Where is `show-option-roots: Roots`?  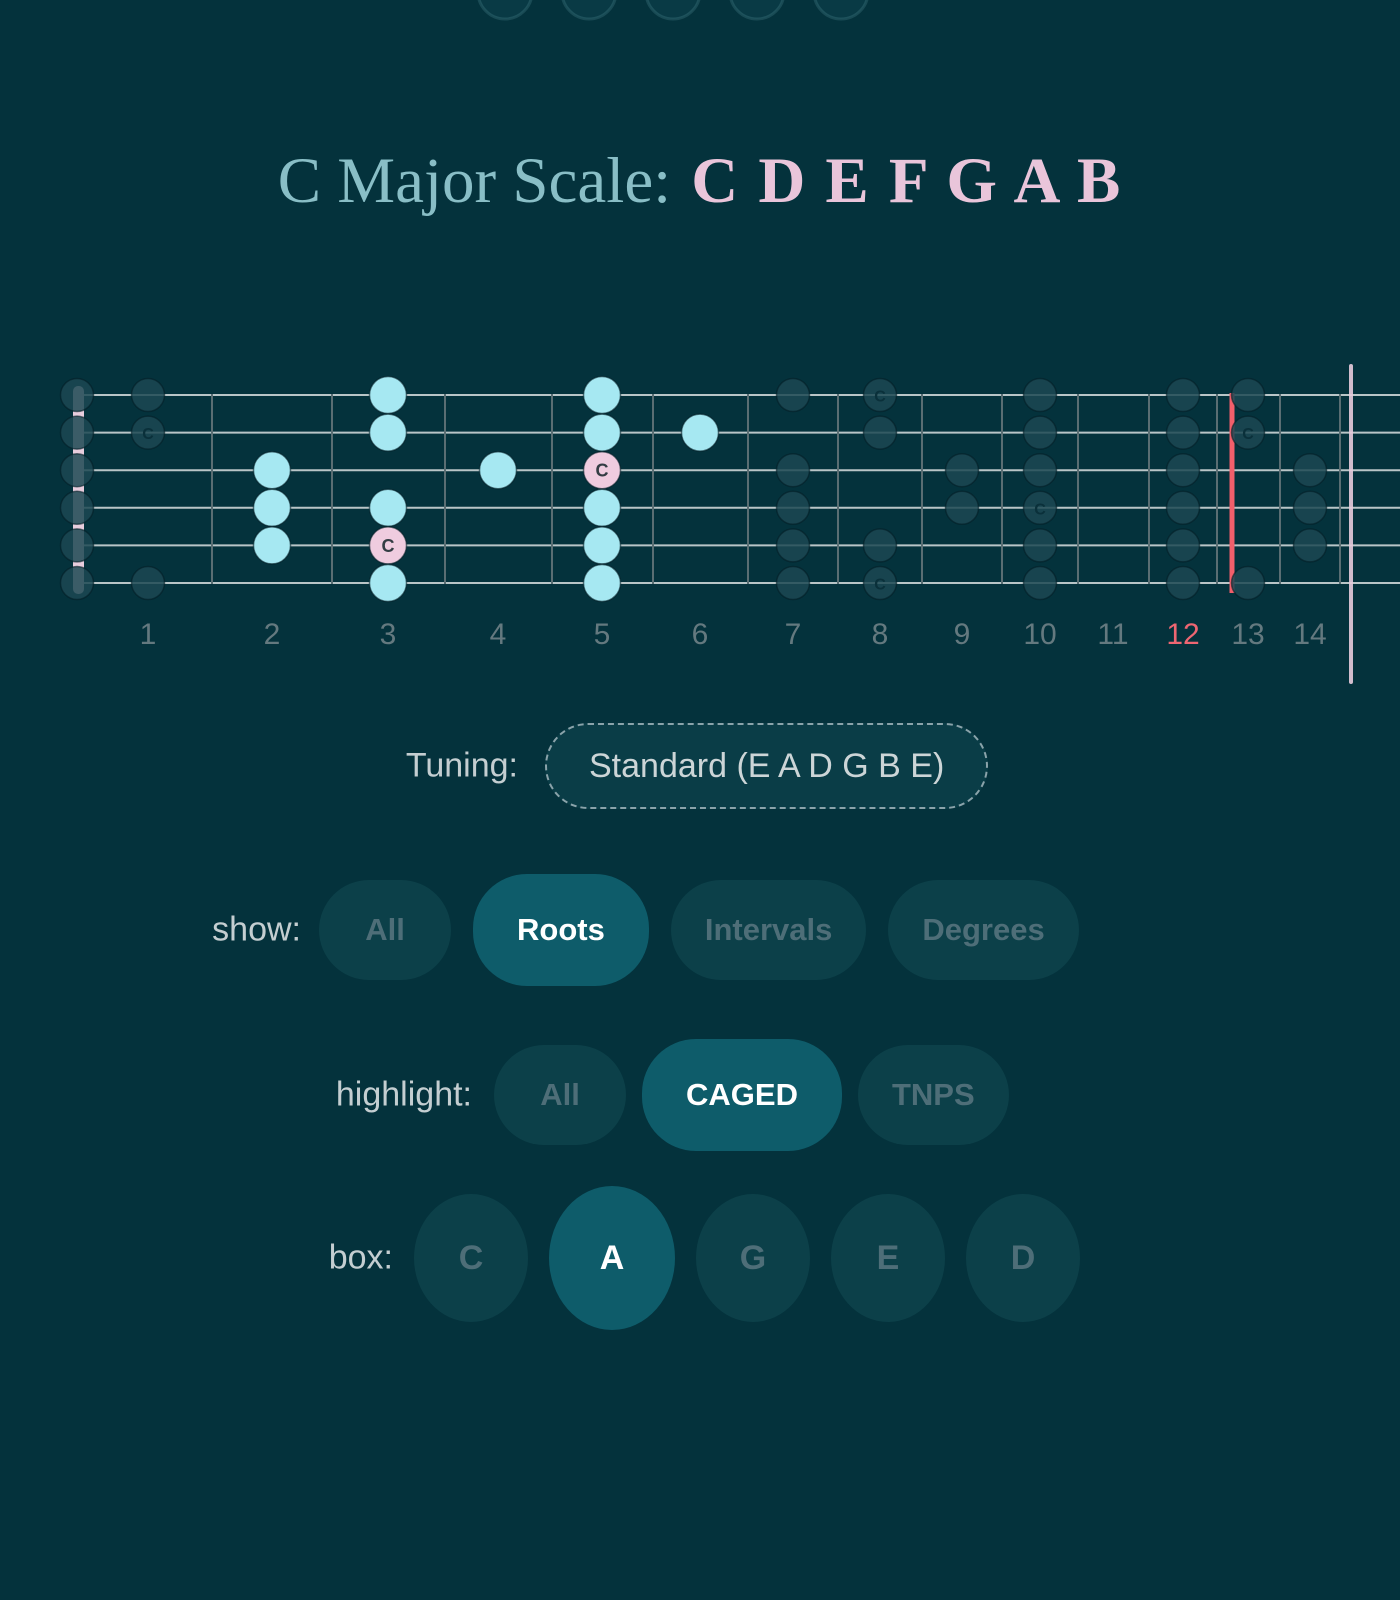
show-option-roots: Roots is located at coordinates (561, 930).